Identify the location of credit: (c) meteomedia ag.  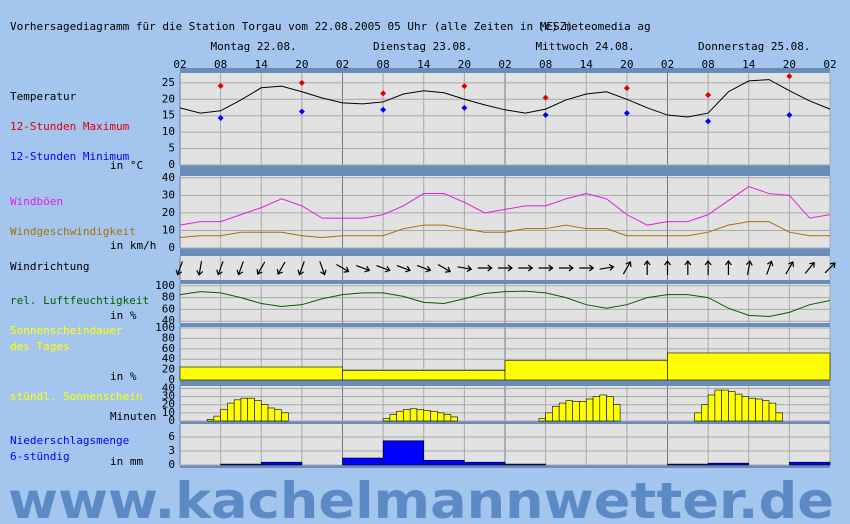
(594, 26).